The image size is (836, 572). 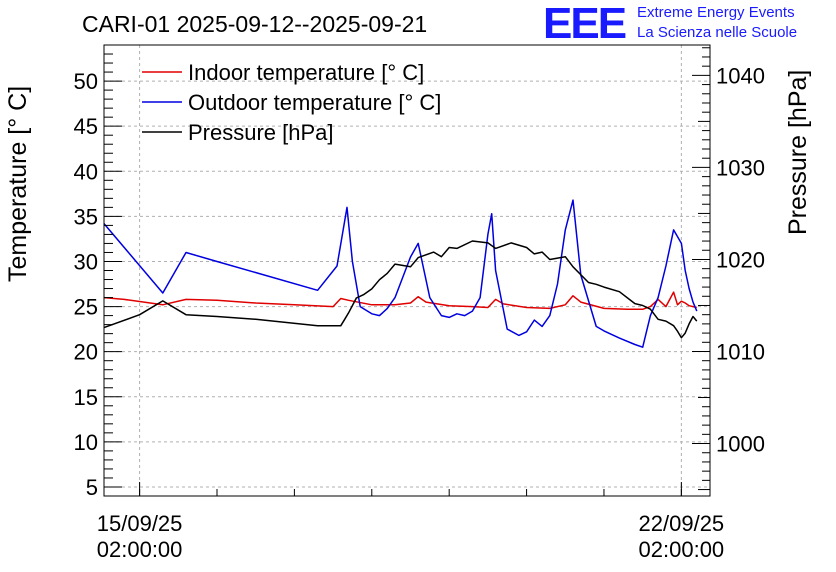 What do you see at coordinates (86, 216) in the screenshot?
I see `y-tick-label: 35` at bounding box center [86, 216].